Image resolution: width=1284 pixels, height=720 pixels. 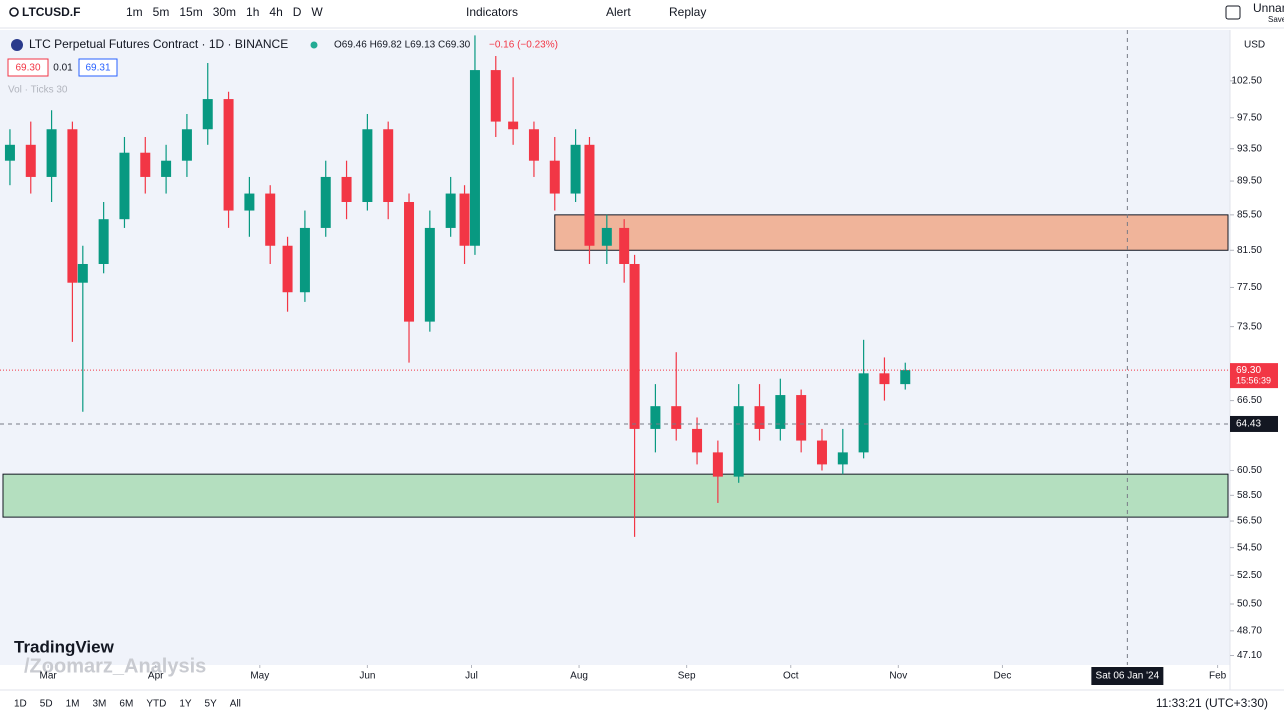 What do you see at coordinates (791, 676) in the screenshot?
I see `x-tick-label: Oct` at bounding box center [791, 676].